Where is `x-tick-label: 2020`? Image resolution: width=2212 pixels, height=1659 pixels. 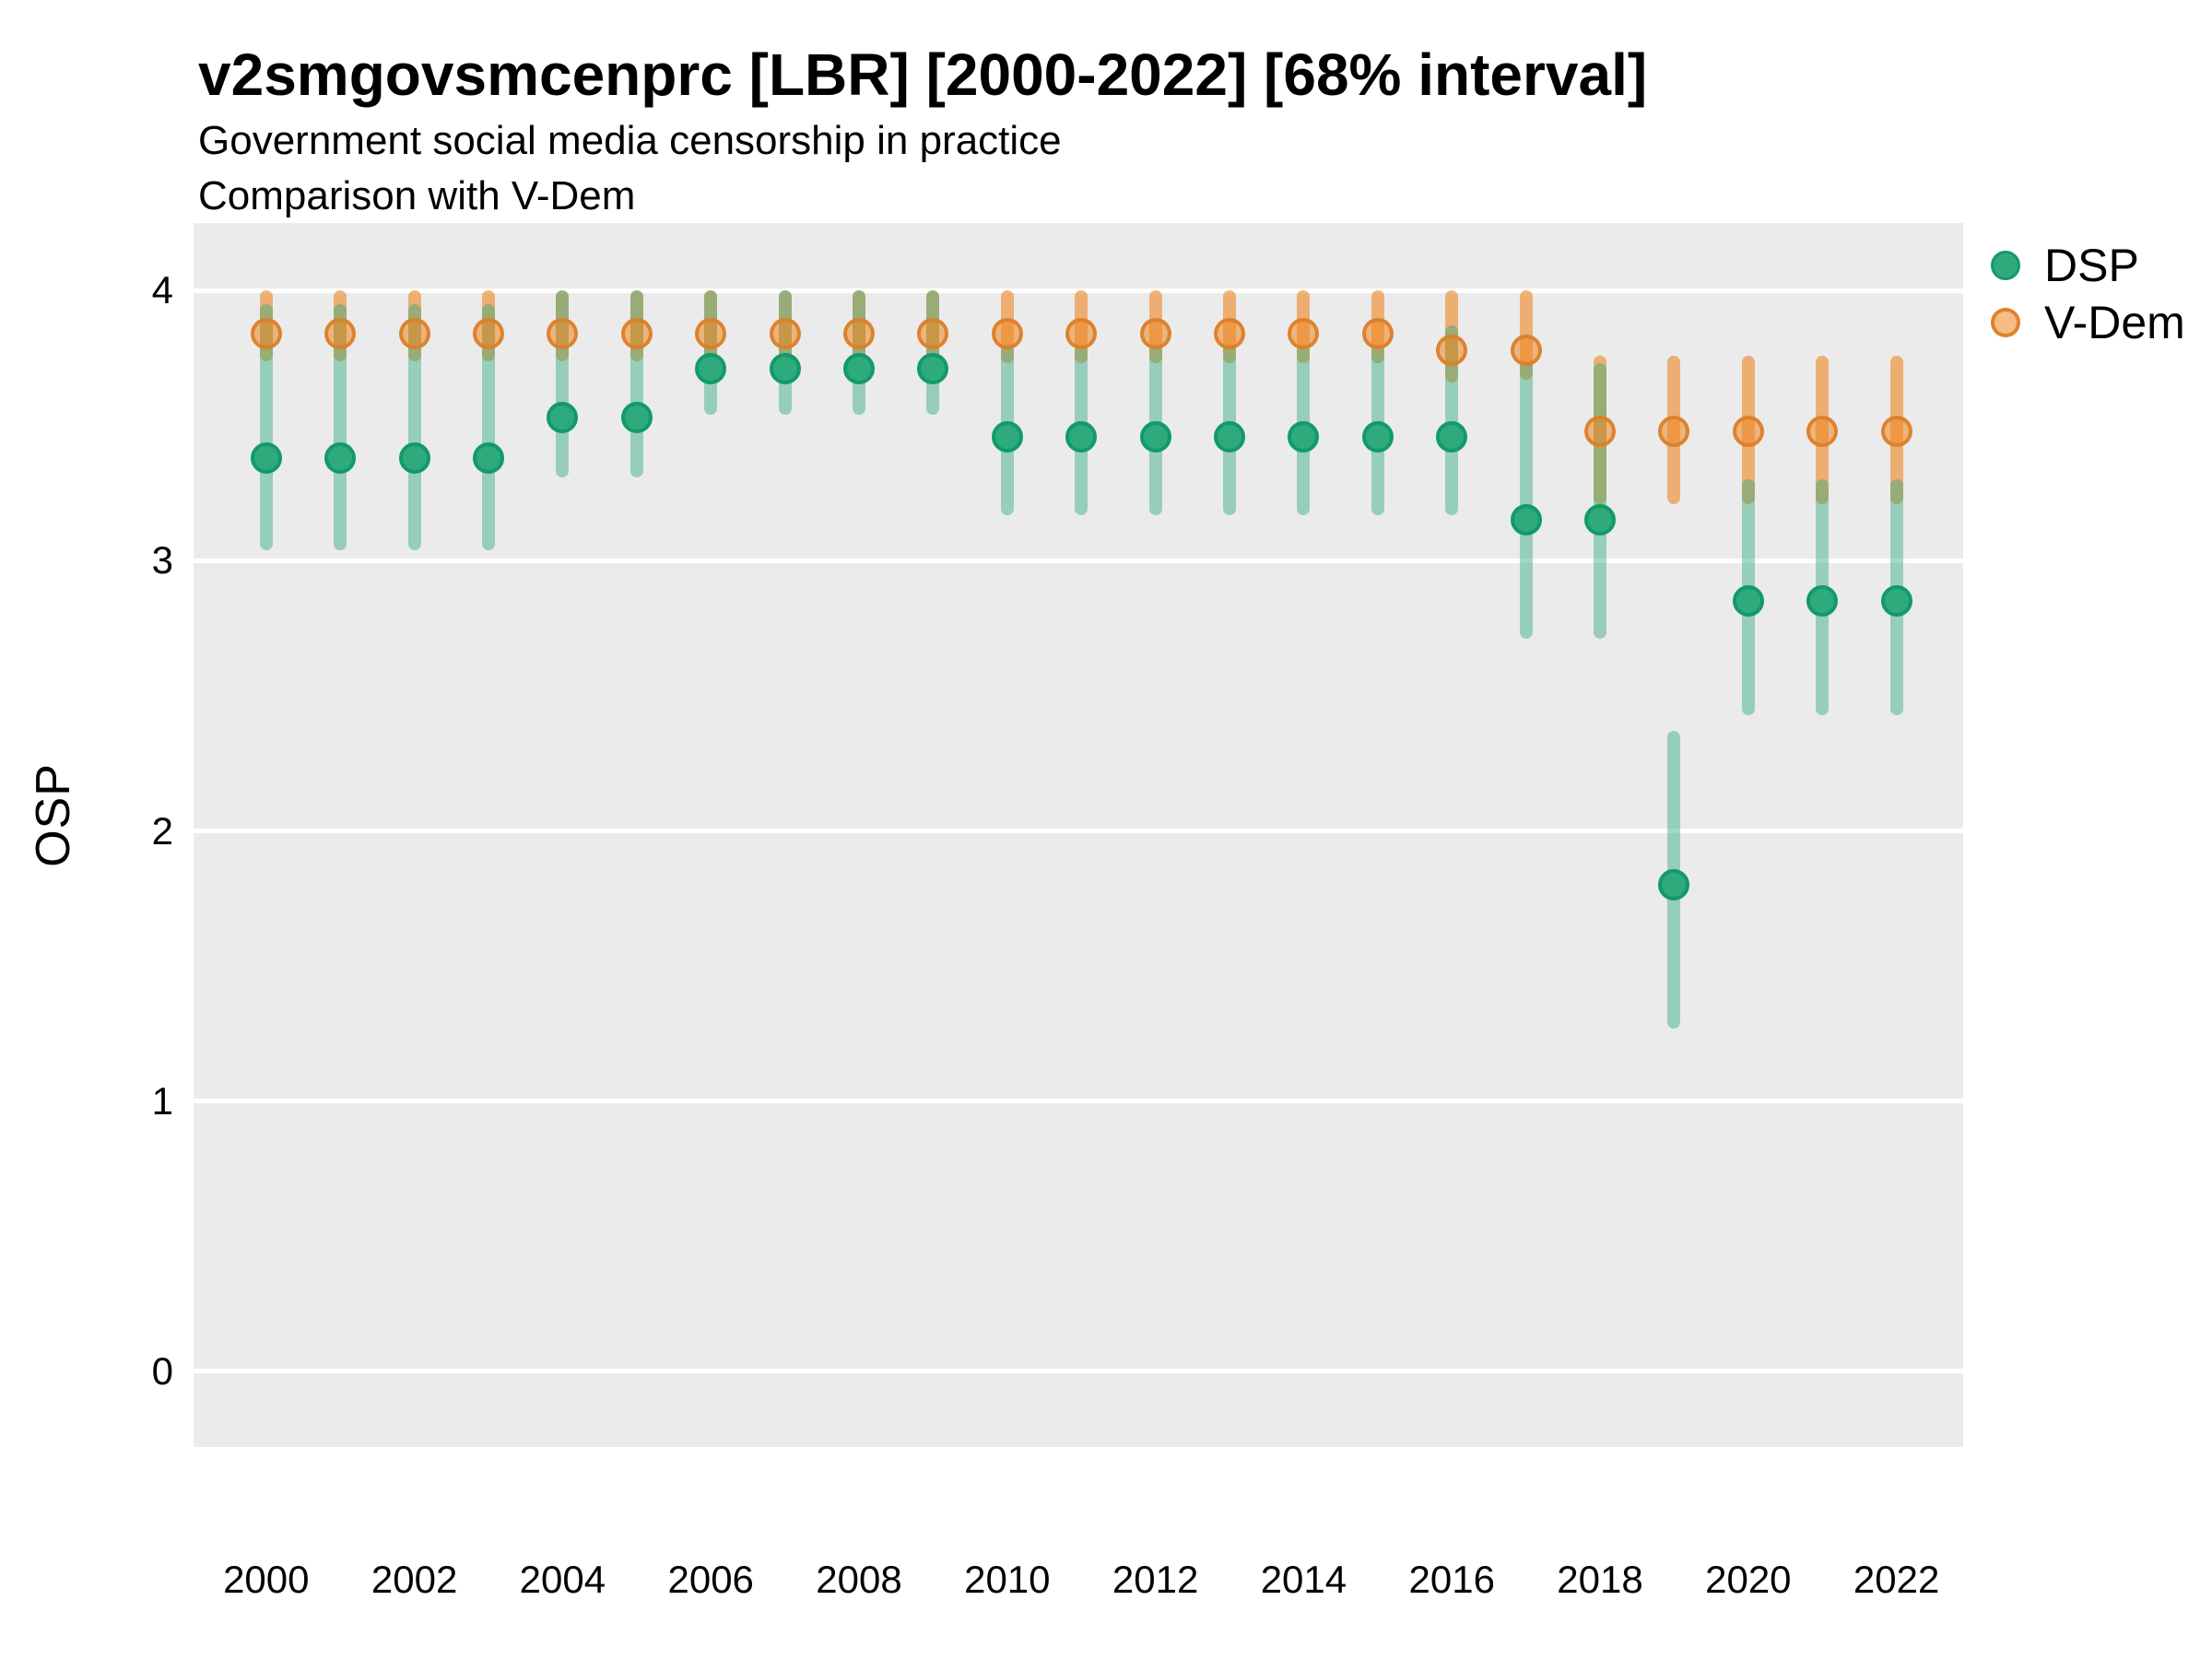
x-tick-label: 2020 is located at coordinates (1748, 1579).